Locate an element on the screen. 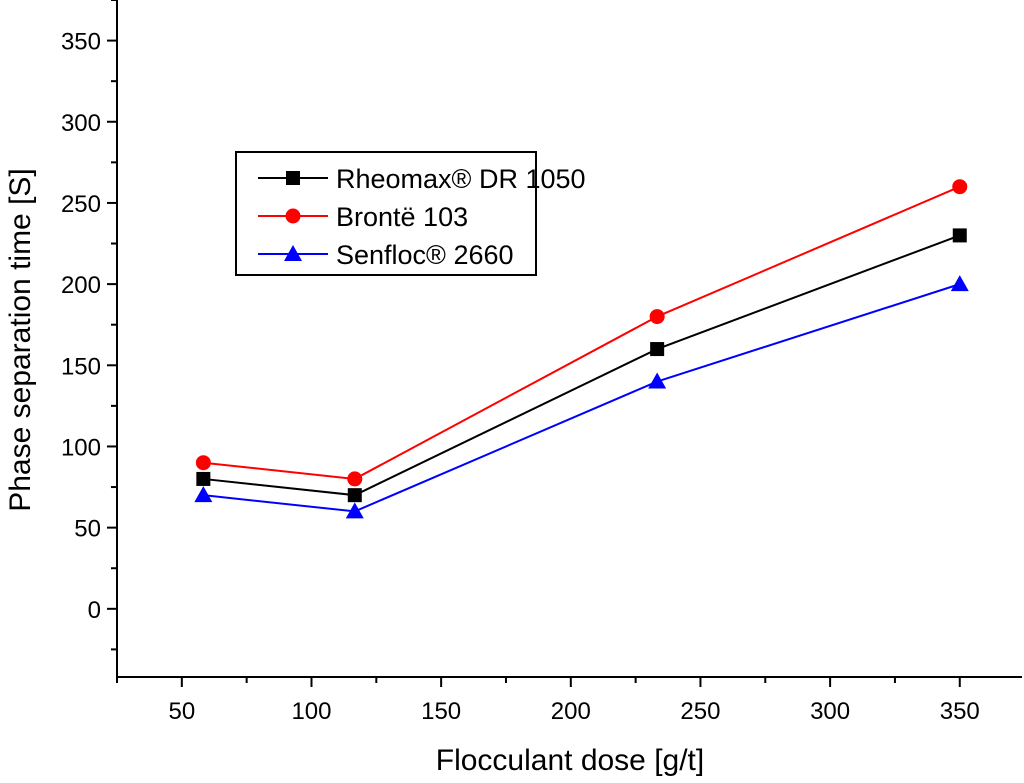 The width and height of the screenshot is (1024, 783). y-tick-label: 0 is located at coordinates (94, 610).